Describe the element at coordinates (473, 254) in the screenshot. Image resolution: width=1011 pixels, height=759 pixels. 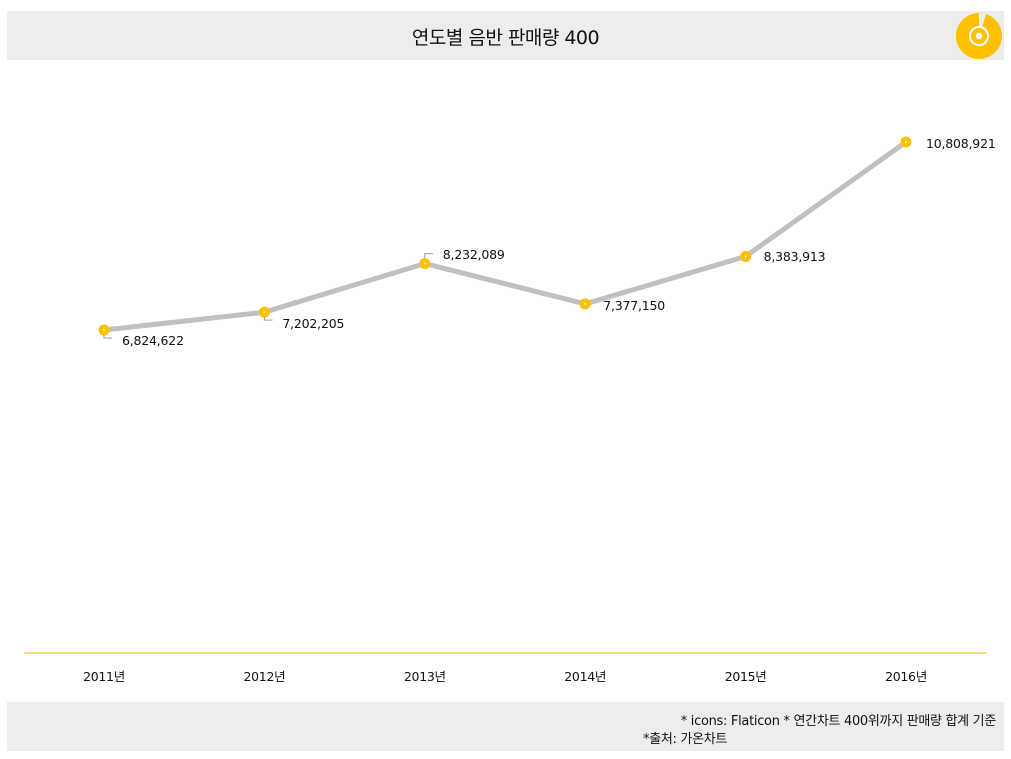
I see `data-label: 8,232,089` at that location.